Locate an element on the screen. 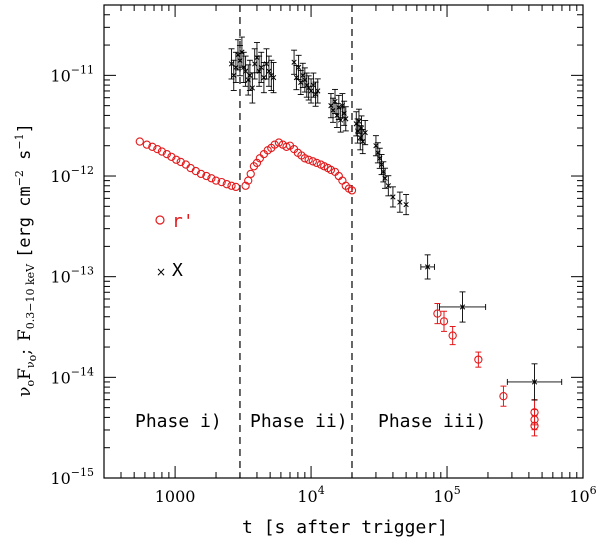 Image resolution: width=600 pixels, height=543 pixels. x-tick-label: 10⁴ is located at coordinates (310, 495).